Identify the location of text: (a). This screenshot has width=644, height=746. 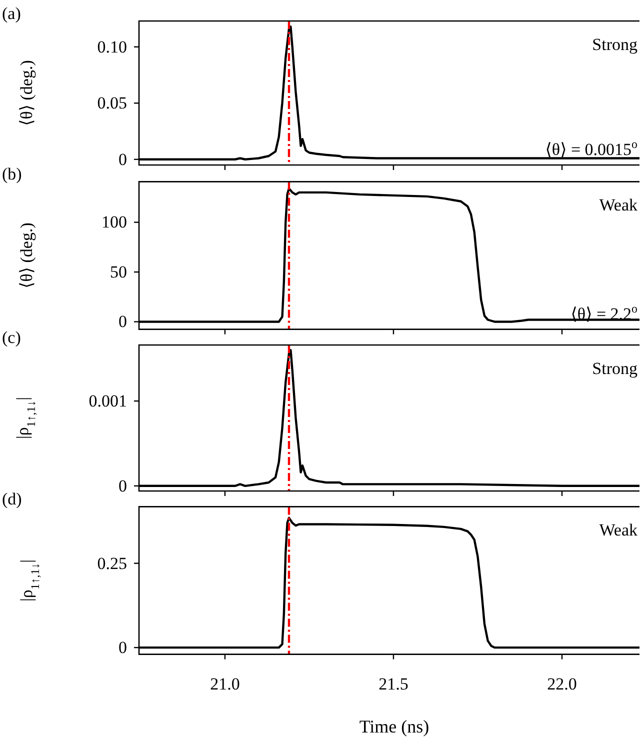
(11, 13).